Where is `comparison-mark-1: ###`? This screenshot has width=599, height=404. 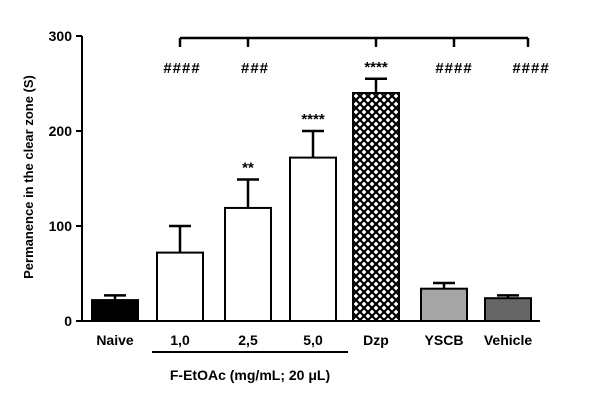 comparison-mark-1: ### is located at coordinates (255, 68).